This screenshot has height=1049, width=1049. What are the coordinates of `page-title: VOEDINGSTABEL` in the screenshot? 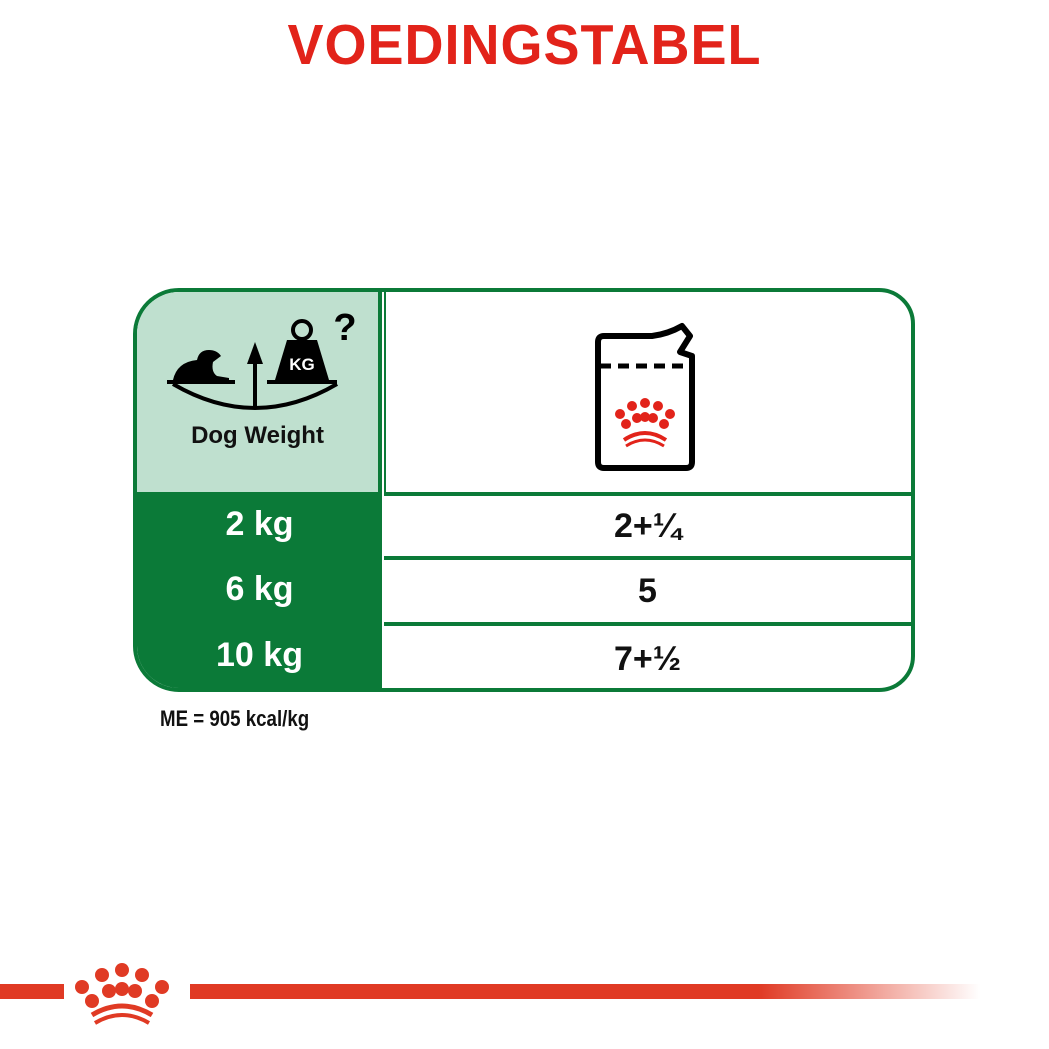 It's located at (524, 45).